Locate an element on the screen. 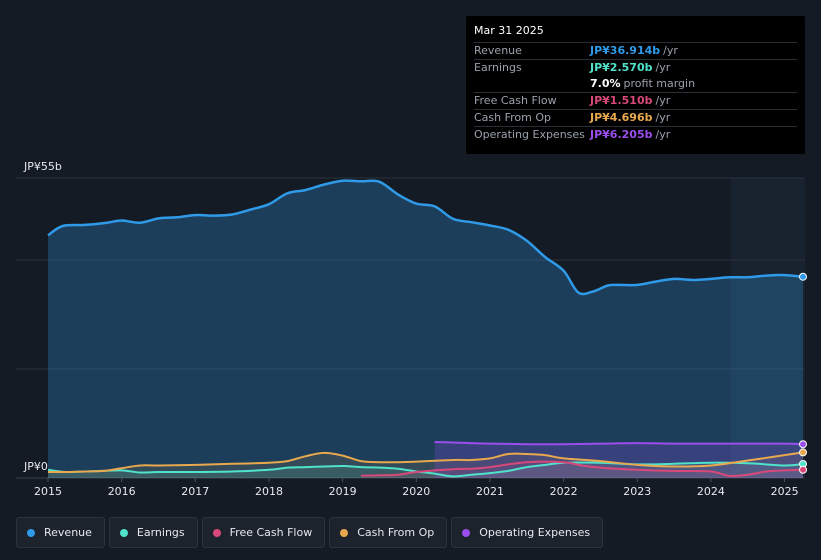  legend-item-cash-from-op: Cash From Op is located at coordinates (388, 532).